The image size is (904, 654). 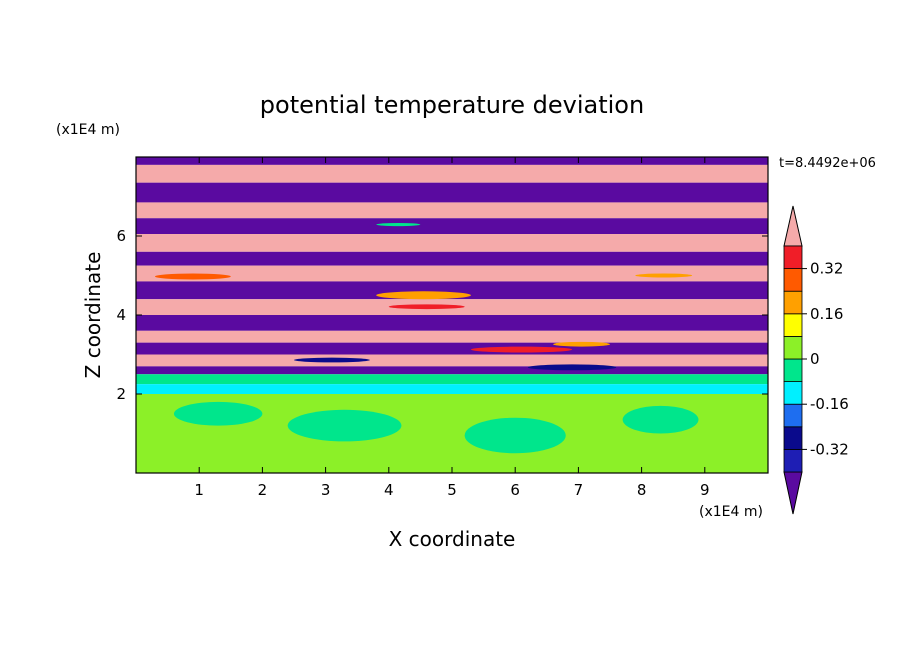 I want to click on x-axis-title: X coordinate, so click(x=452, y=539).